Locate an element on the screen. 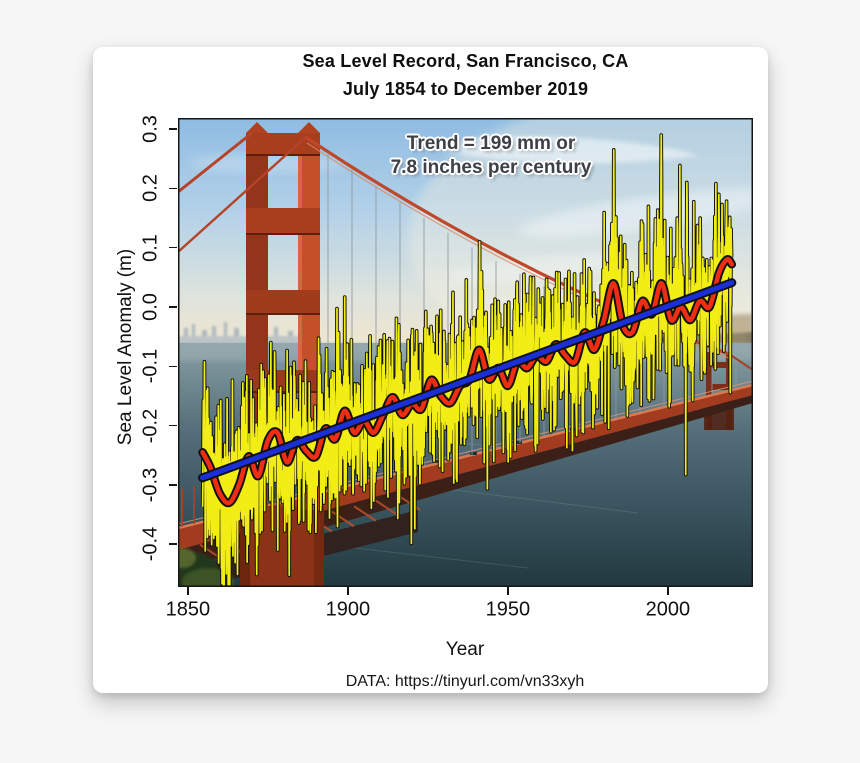  y-tick-label: 0.3 is located at coordinates (150, 129).